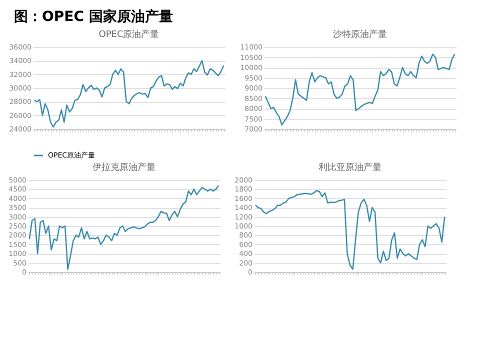  What do you see at coordinates (360, 34) in the screenshot?
I see `chart-title: 沙特原油产量` at bounding box center [360, 34].